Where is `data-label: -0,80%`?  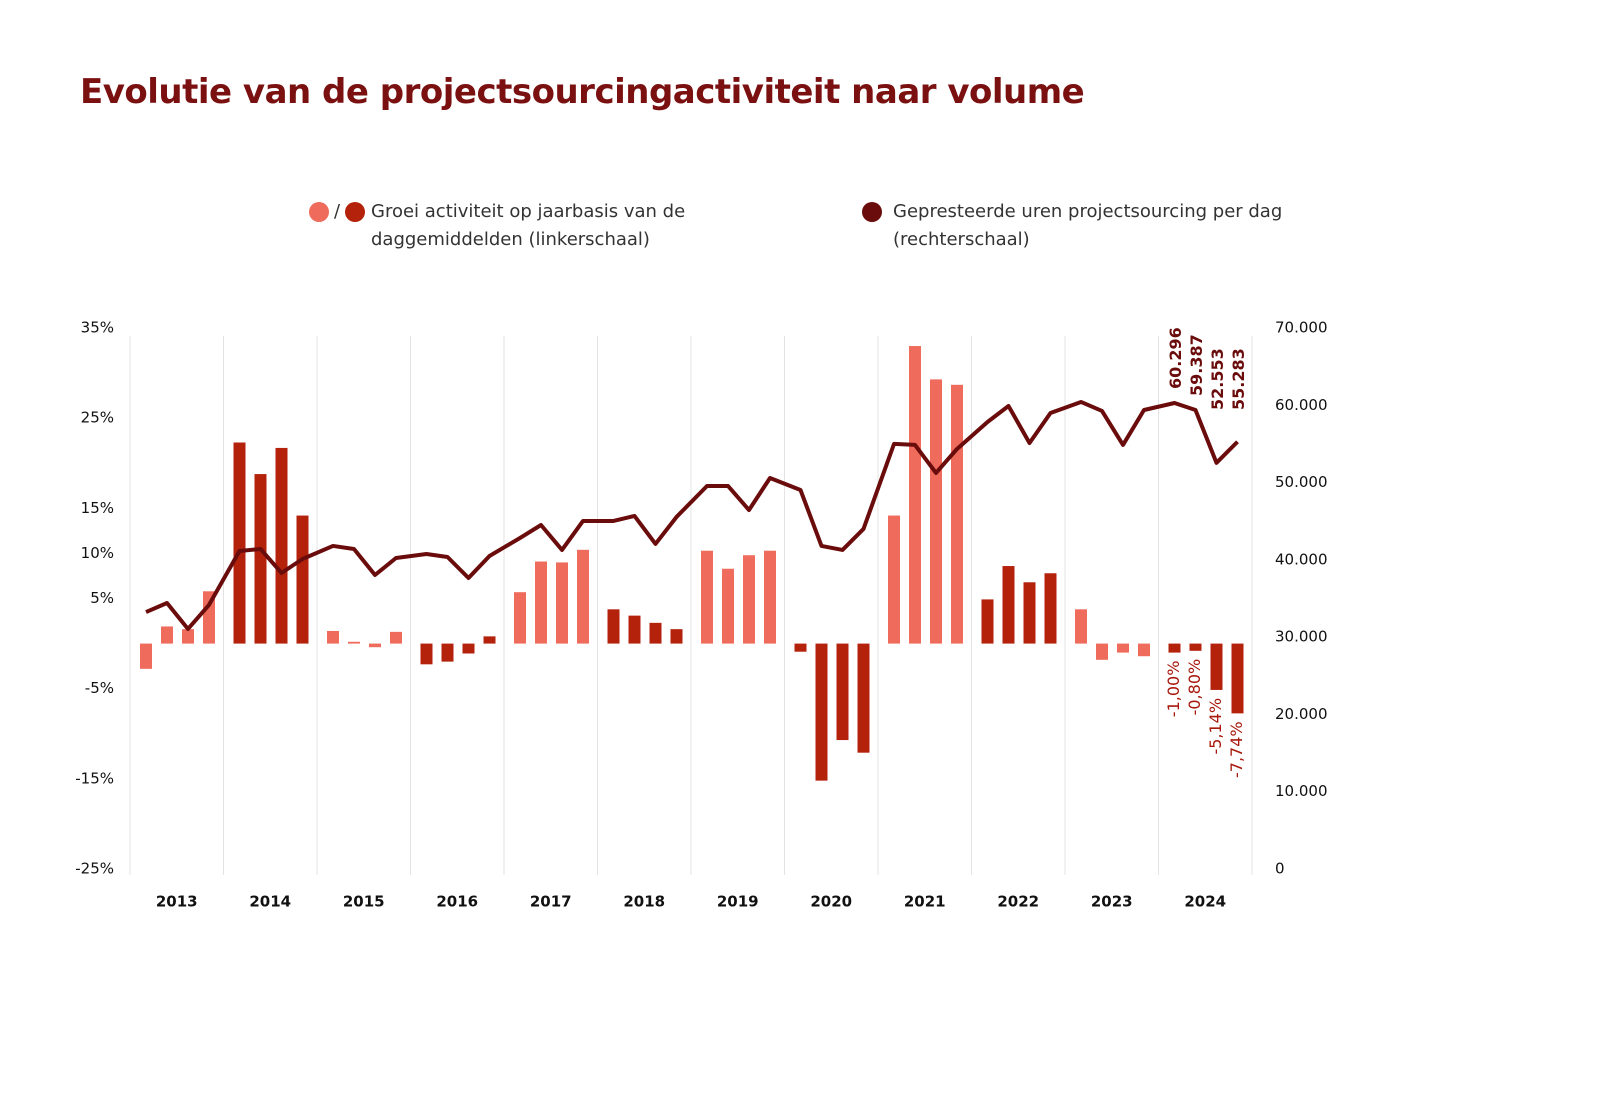
data-label: -0,80% is located at coordinates (1194, 687).